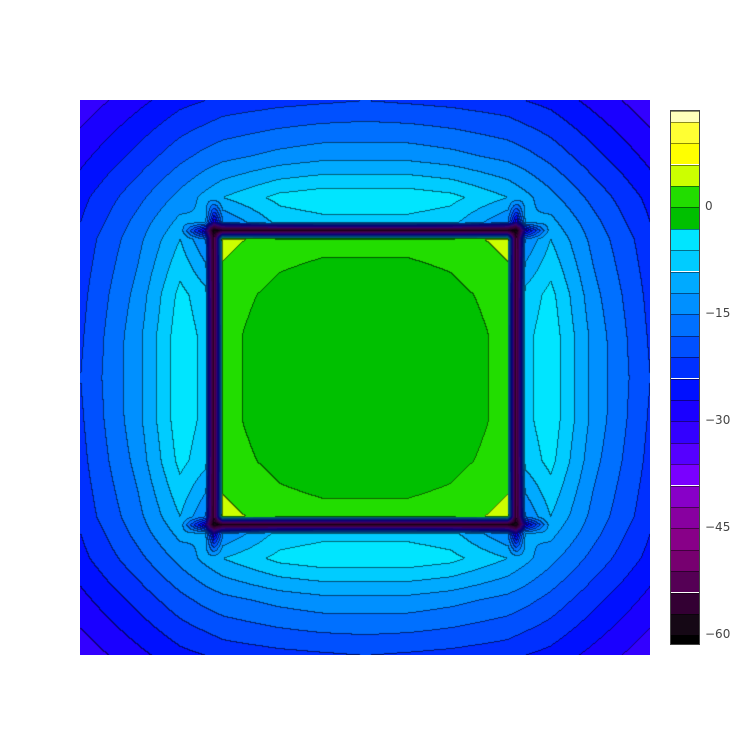  What do you see at coordinates (718, 420) in the screenshot?
I see `colorbar-tick-label: −30` at bounding box center [718, 420].